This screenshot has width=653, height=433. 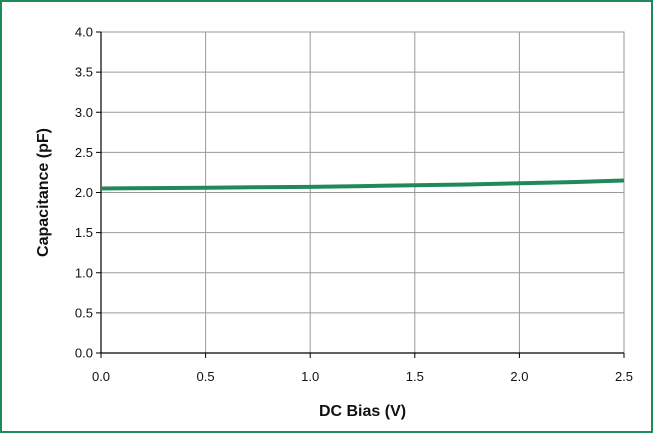 I want to click on y-tick-label: 4.0, so click(x=84, y=32).